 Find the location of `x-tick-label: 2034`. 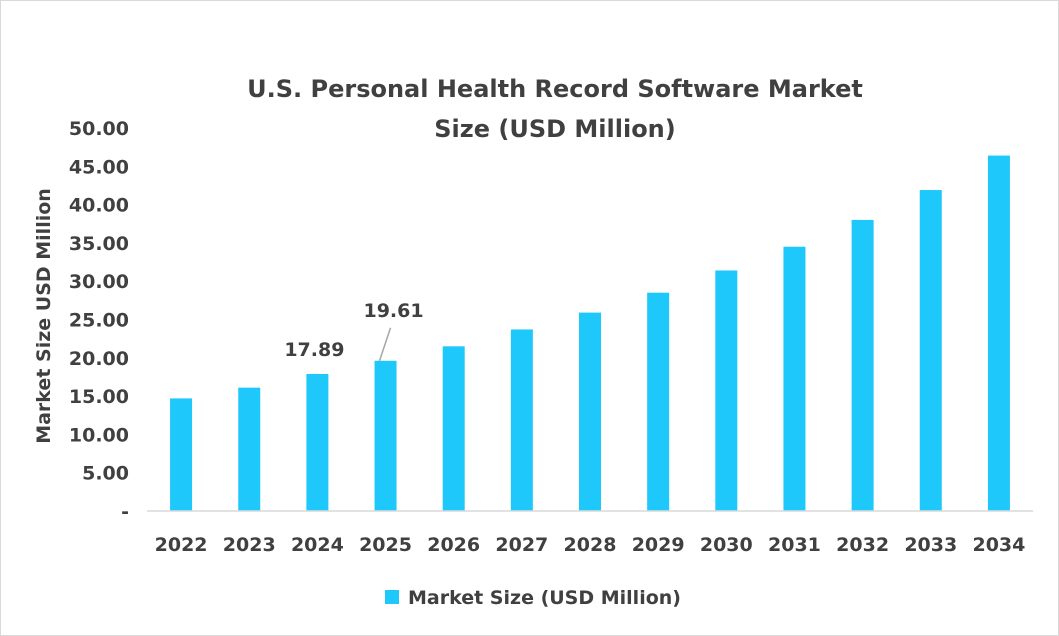

x-tick-label: 2034 is located at coordinates (998, 545).